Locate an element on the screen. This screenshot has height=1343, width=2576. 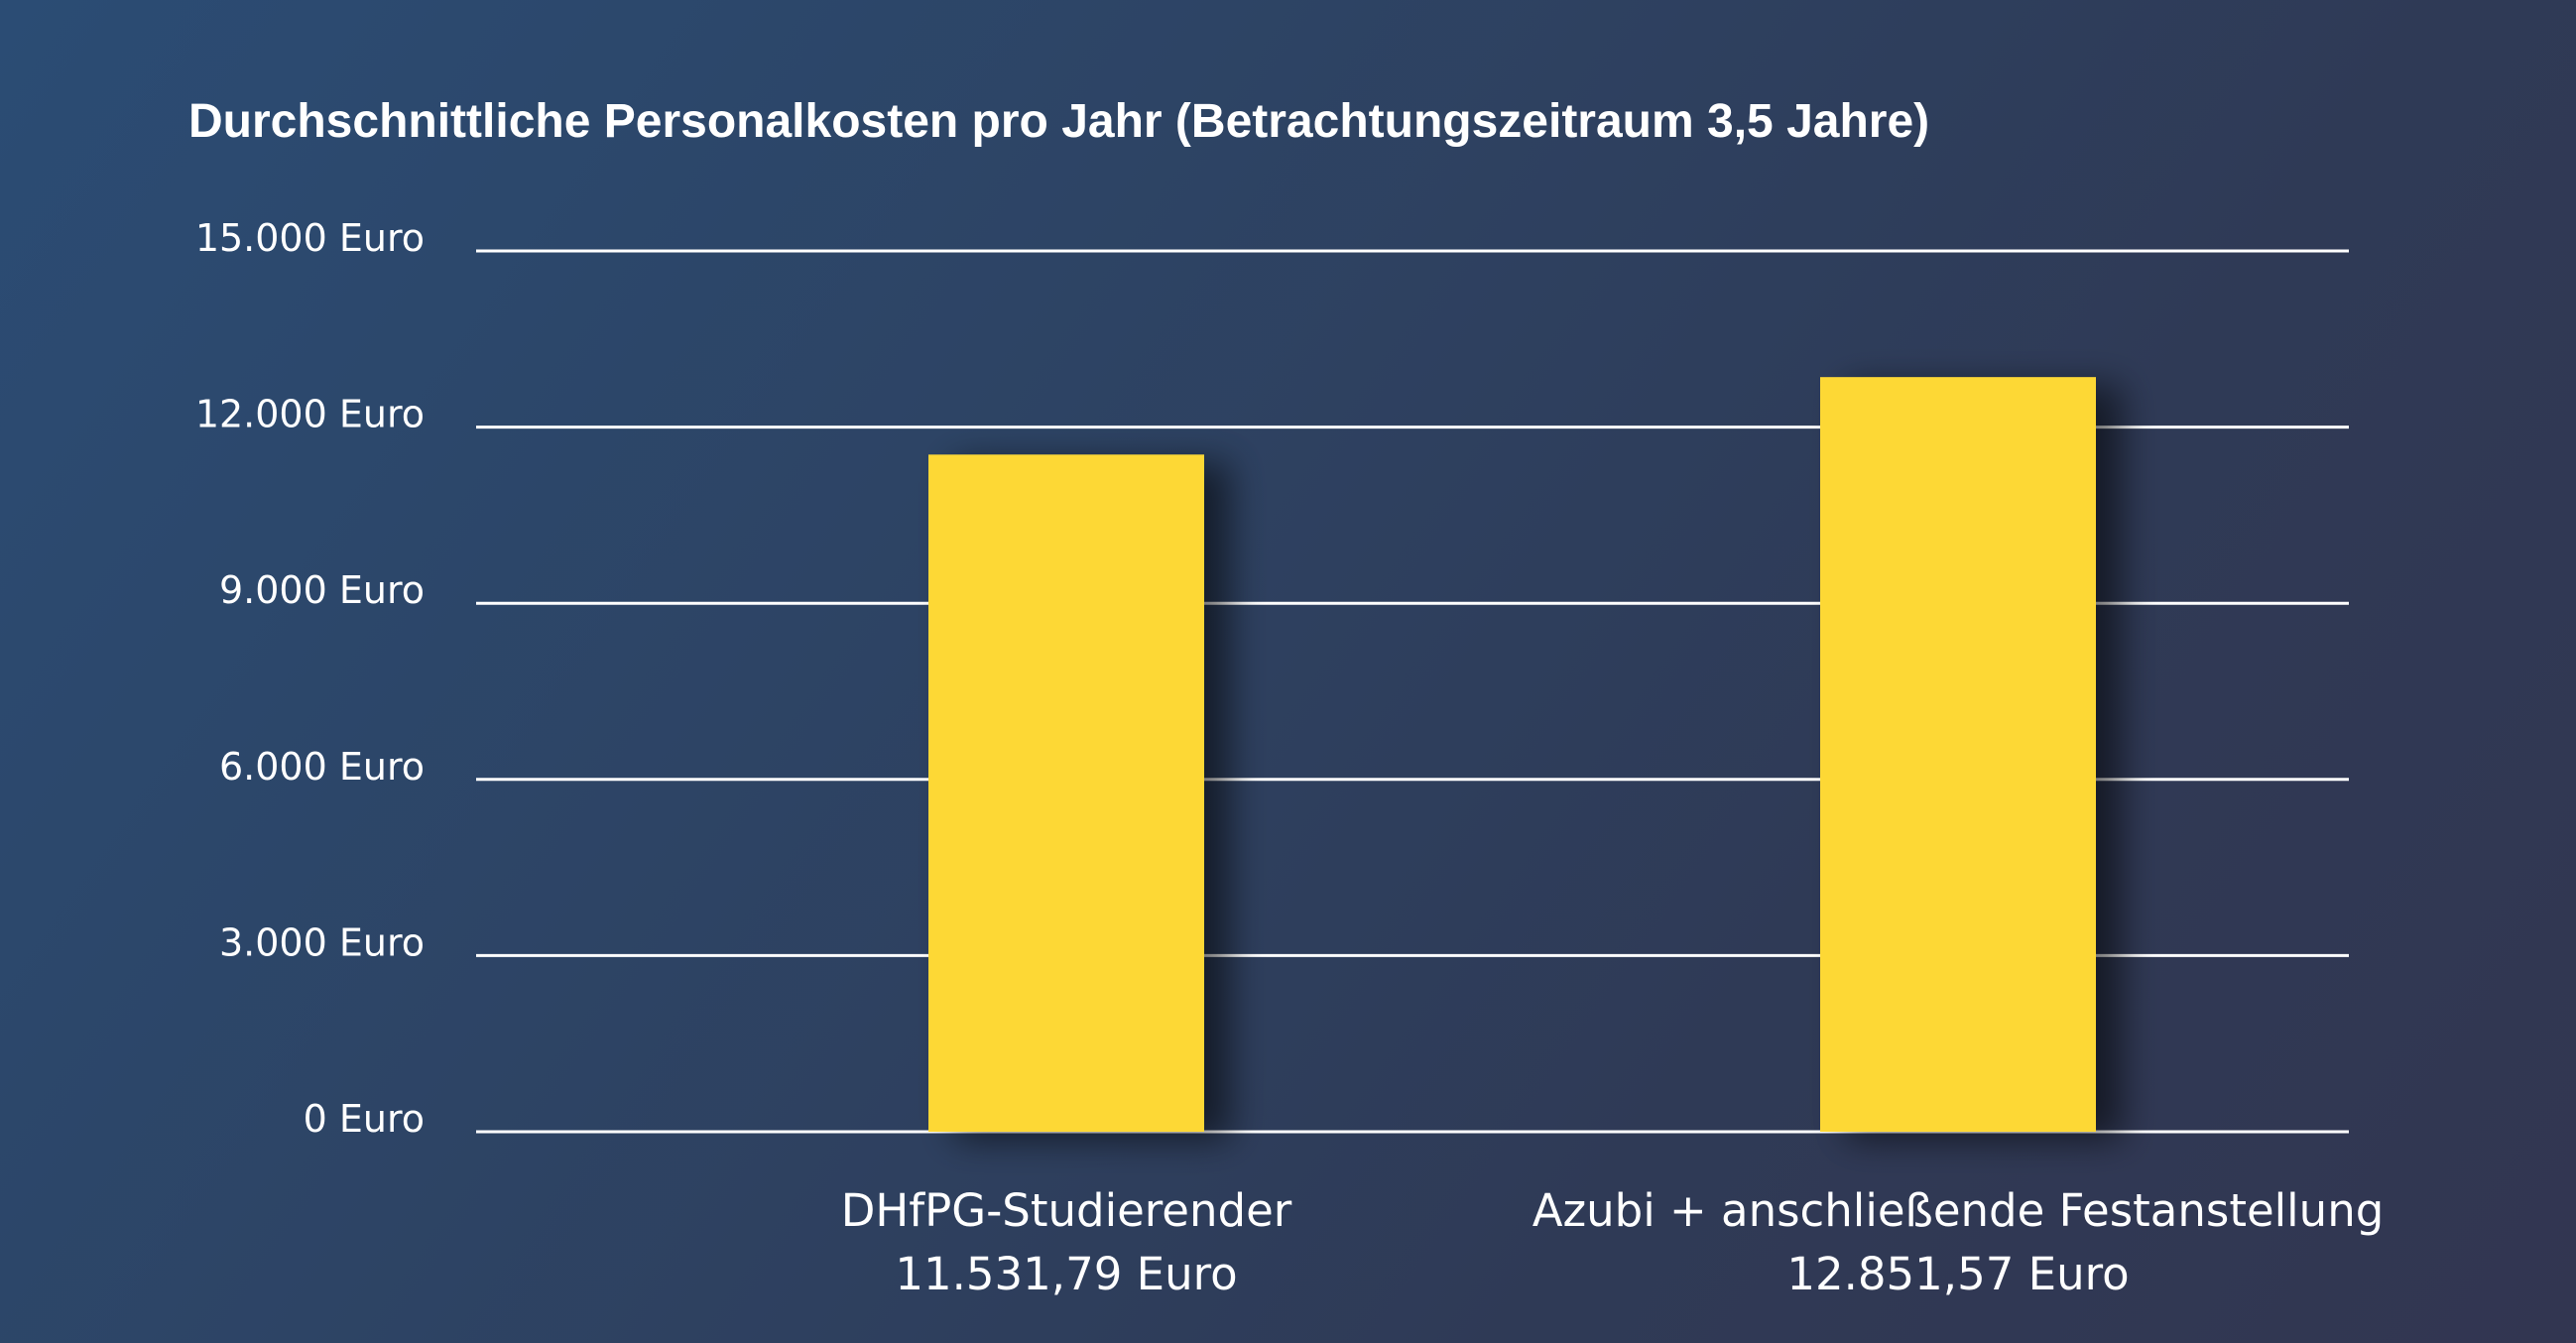
x-category-label: DHfPG-Studierender is located at coordinates (1066, 1210).